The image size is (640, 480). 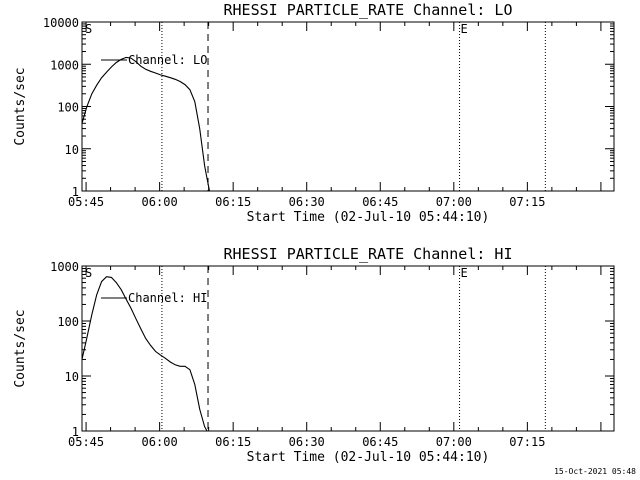 I want to click on y-tick-label: 10000, so click(x=61, y=23).